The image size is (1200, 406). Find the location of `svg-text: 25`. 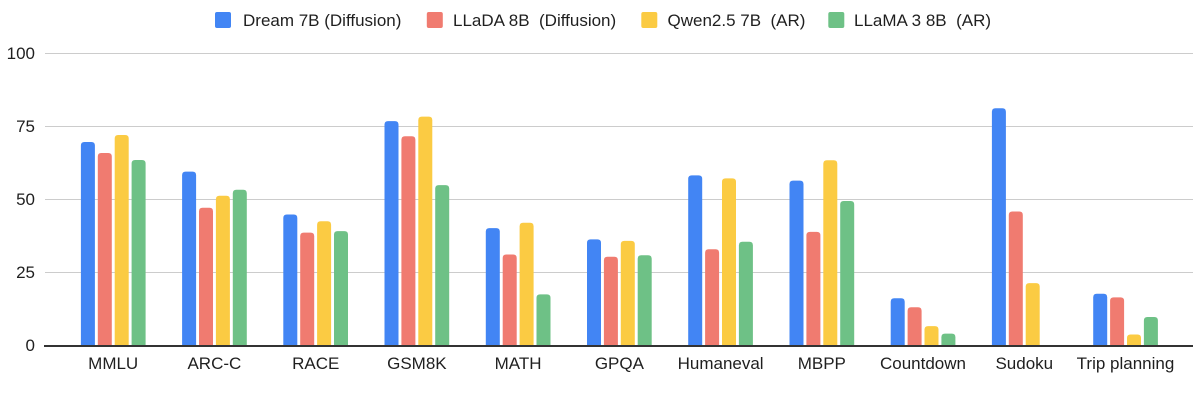

svg-text: 25 is located at coordinates (25, 272).